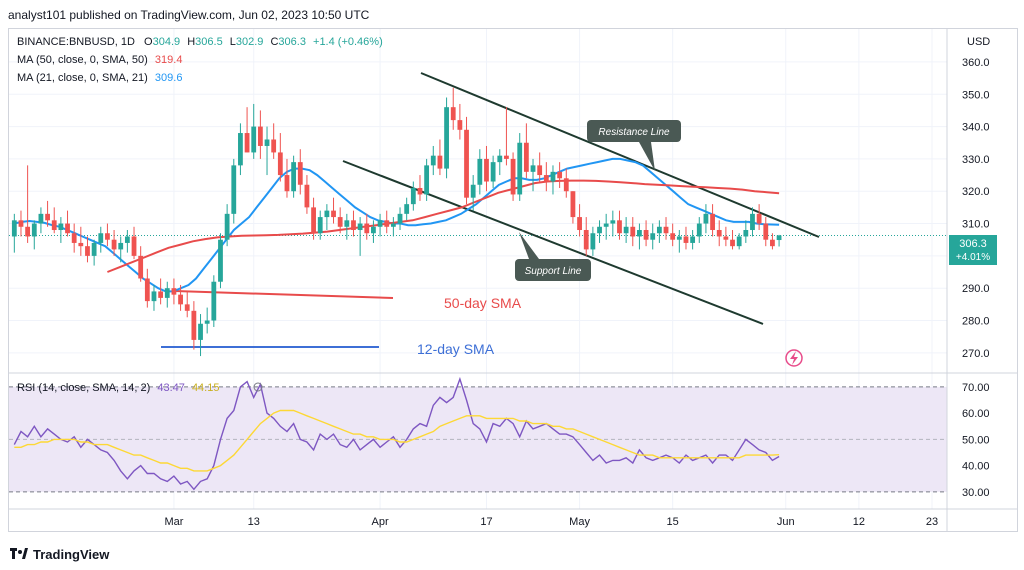 The width and height of the screenshot is (1024, 570). What do you see at coordinates (976, 95) in the screenshot?
I see `price-tick-label: 350.0` at bounding box center [976, 95].